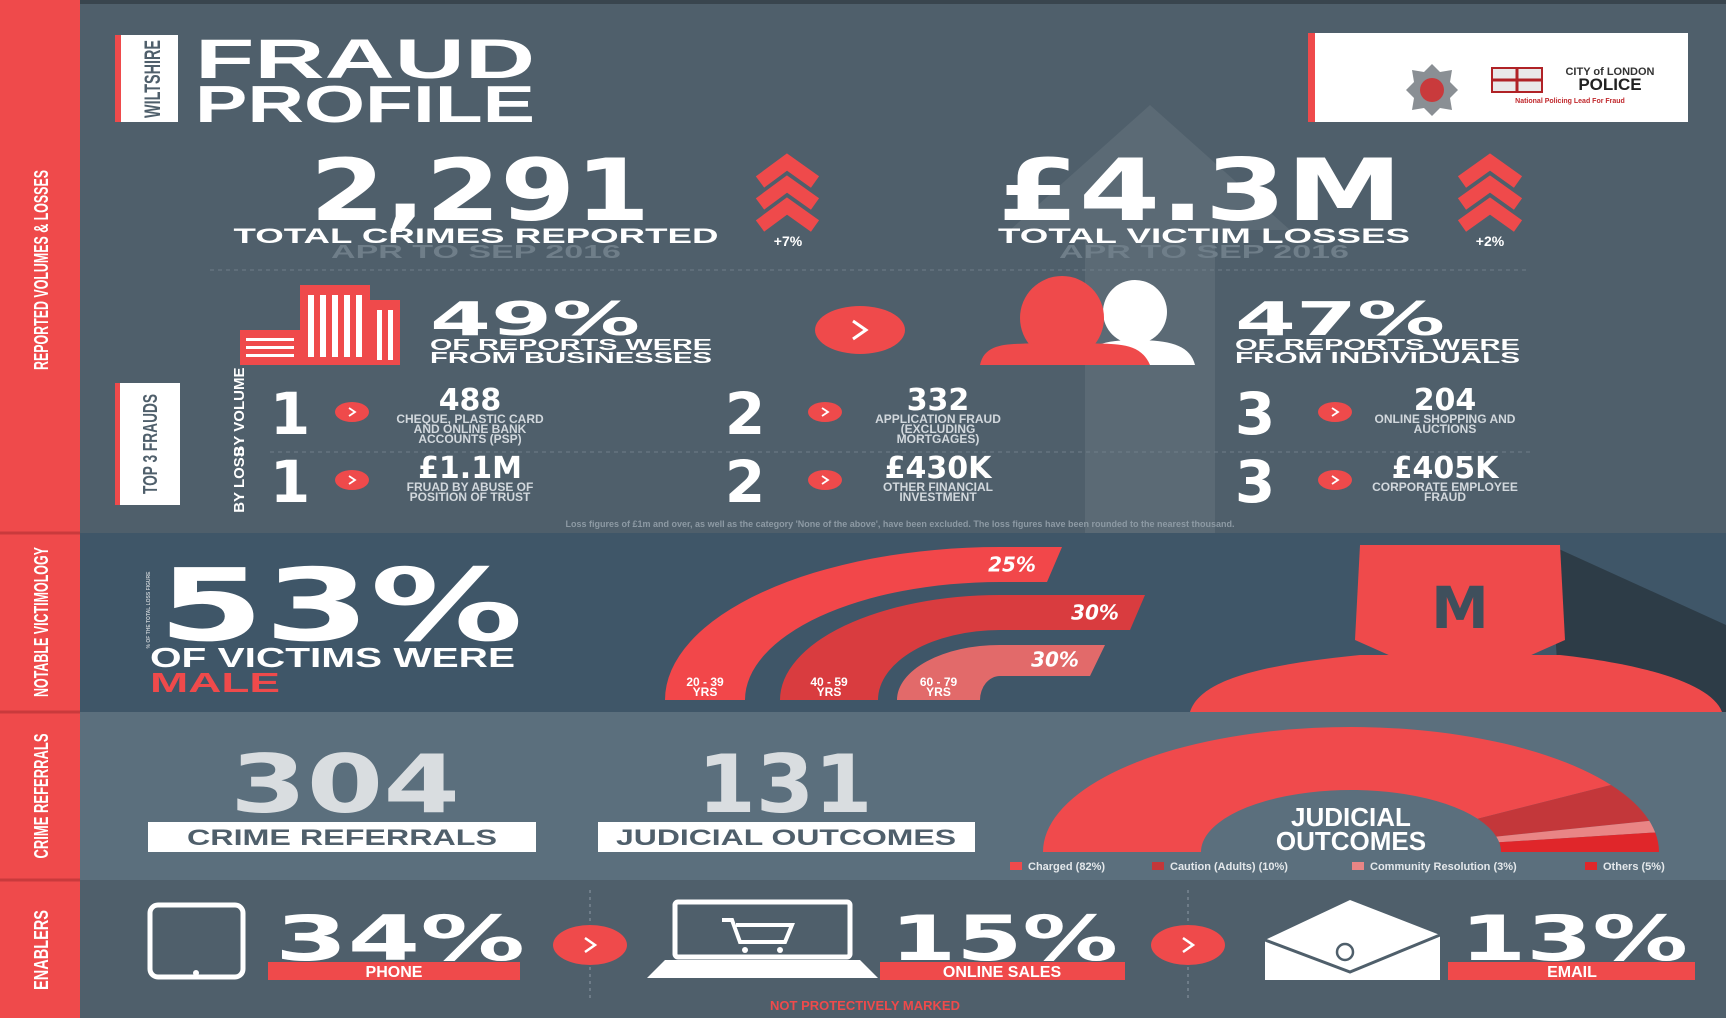 The width and height of the screenshot is (1726, 1018). What do you see at coordinates (470, 487) in the screenshot?
I see `fraud-description: FRUAD BY ABUSE OF` at bounding box center [470, 487].